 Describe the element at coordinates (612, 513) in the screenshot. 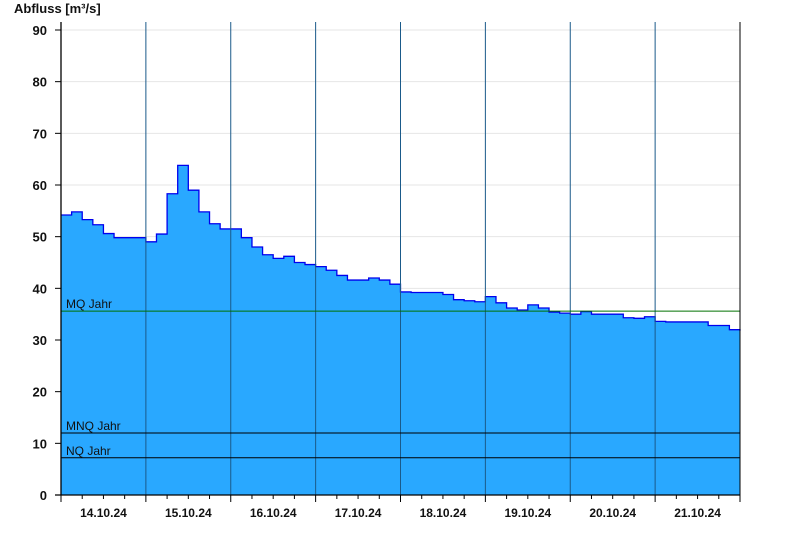

I see `x-tick-label: 20.10.24` at that location.